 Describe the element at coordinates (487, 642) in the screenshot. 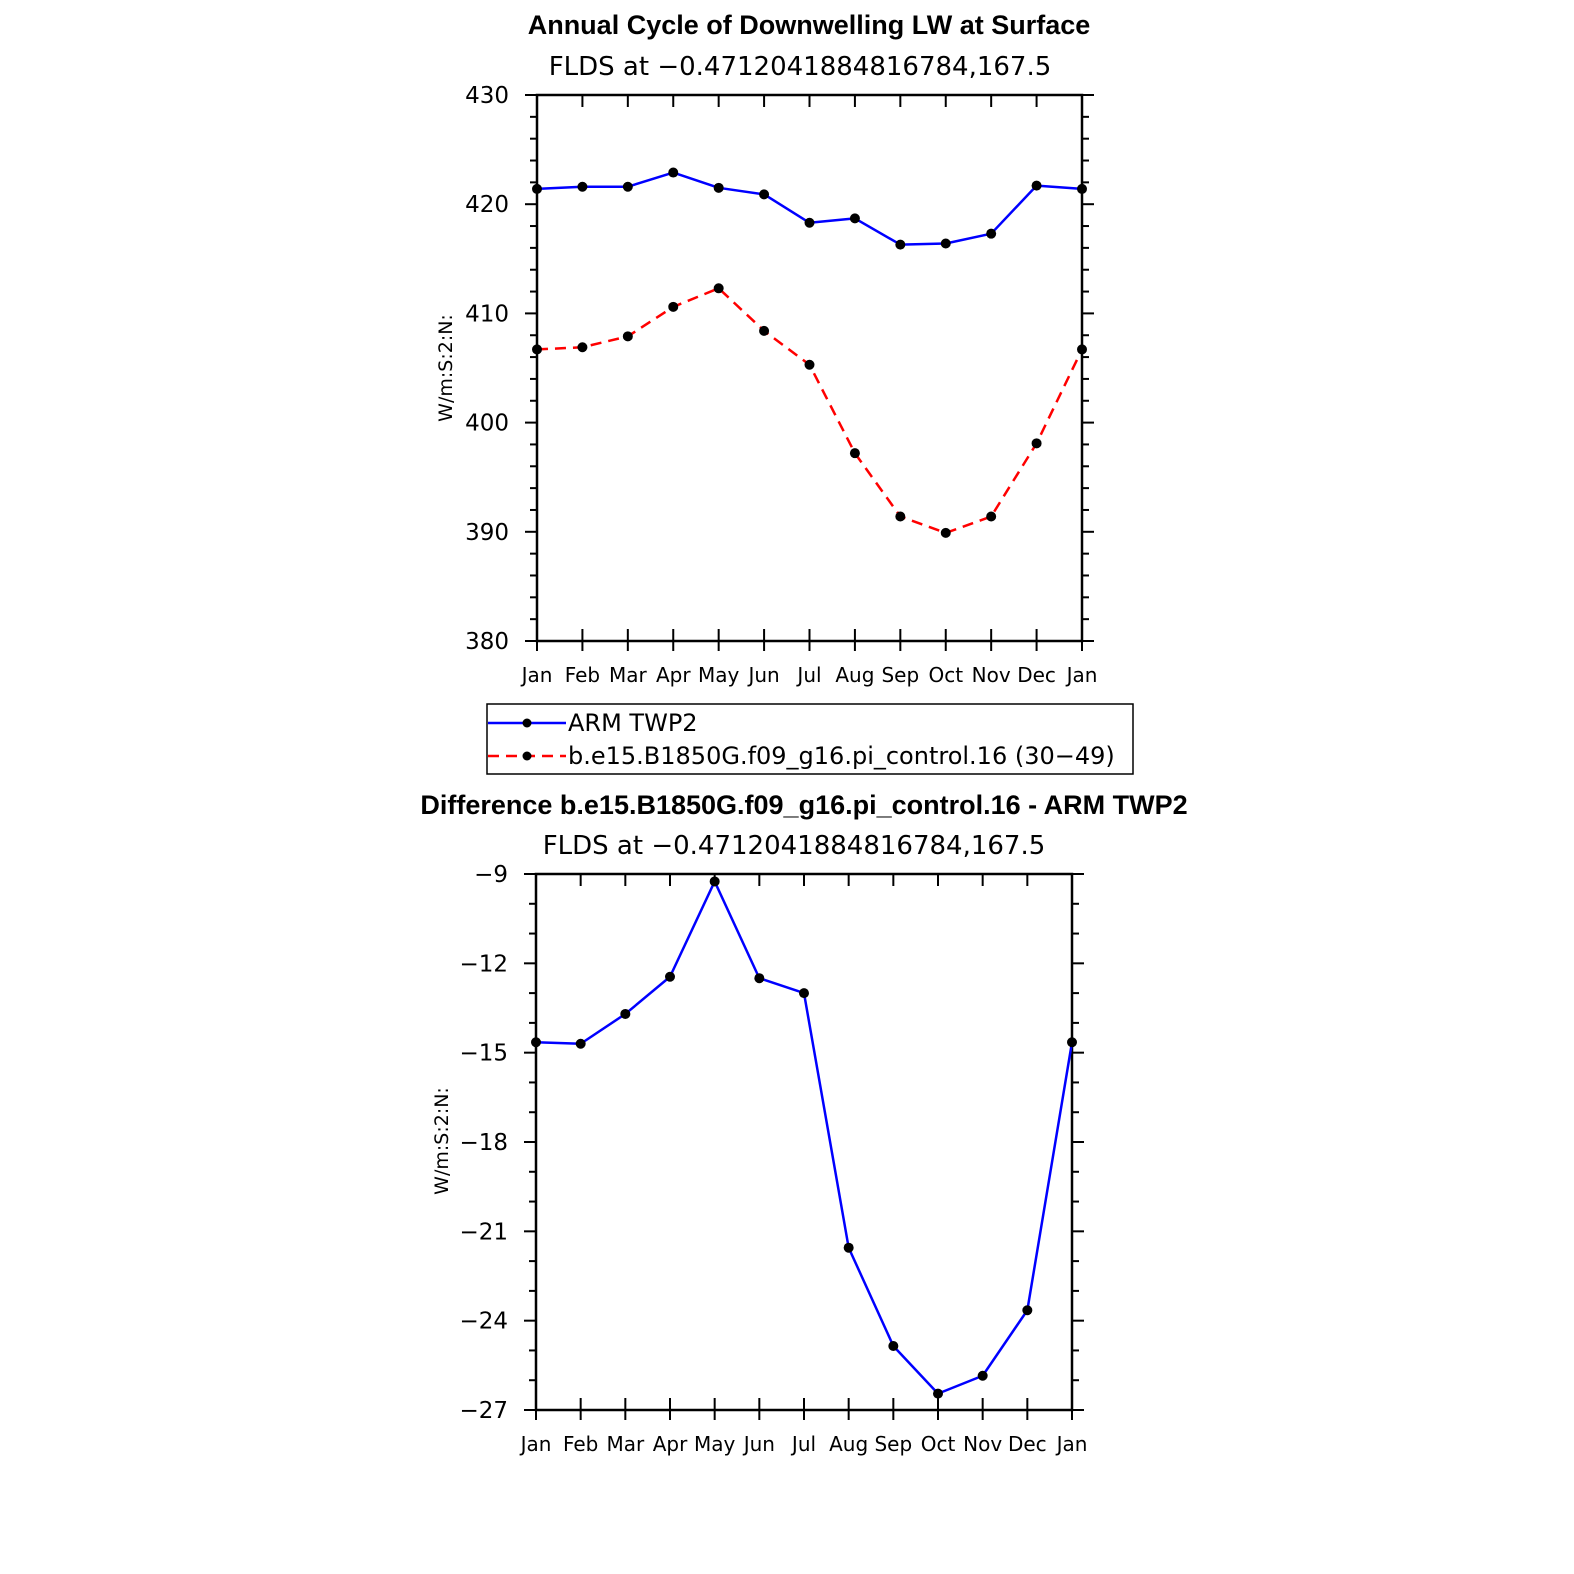

I see `top-ytick-label: 380` at that location.